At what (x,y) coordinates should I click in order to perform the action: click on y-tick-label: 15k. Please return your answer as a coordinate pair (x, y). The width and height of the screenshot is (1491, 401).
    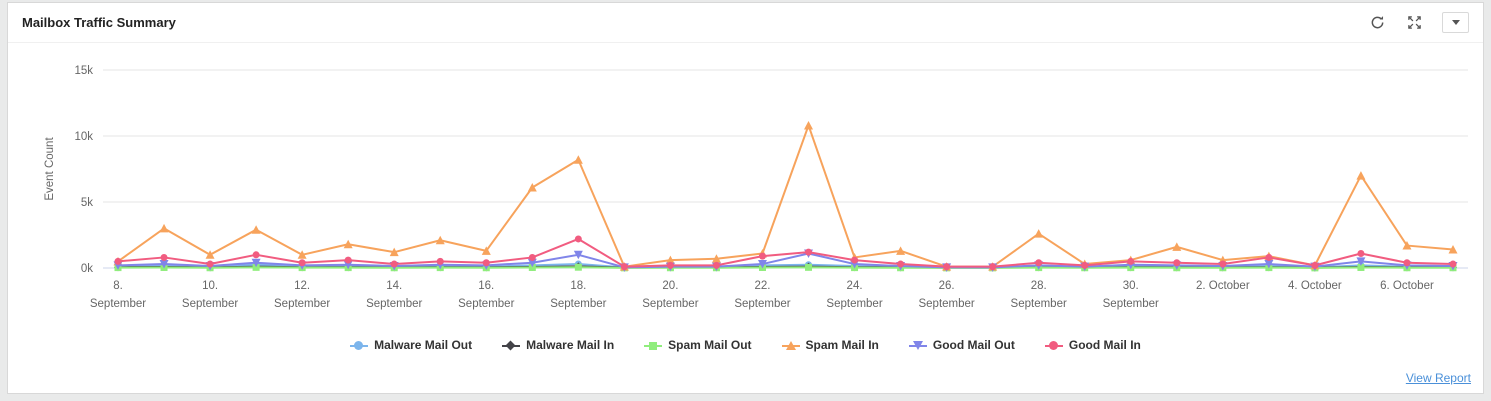
    Looking at the image, I should click on (83, 71).